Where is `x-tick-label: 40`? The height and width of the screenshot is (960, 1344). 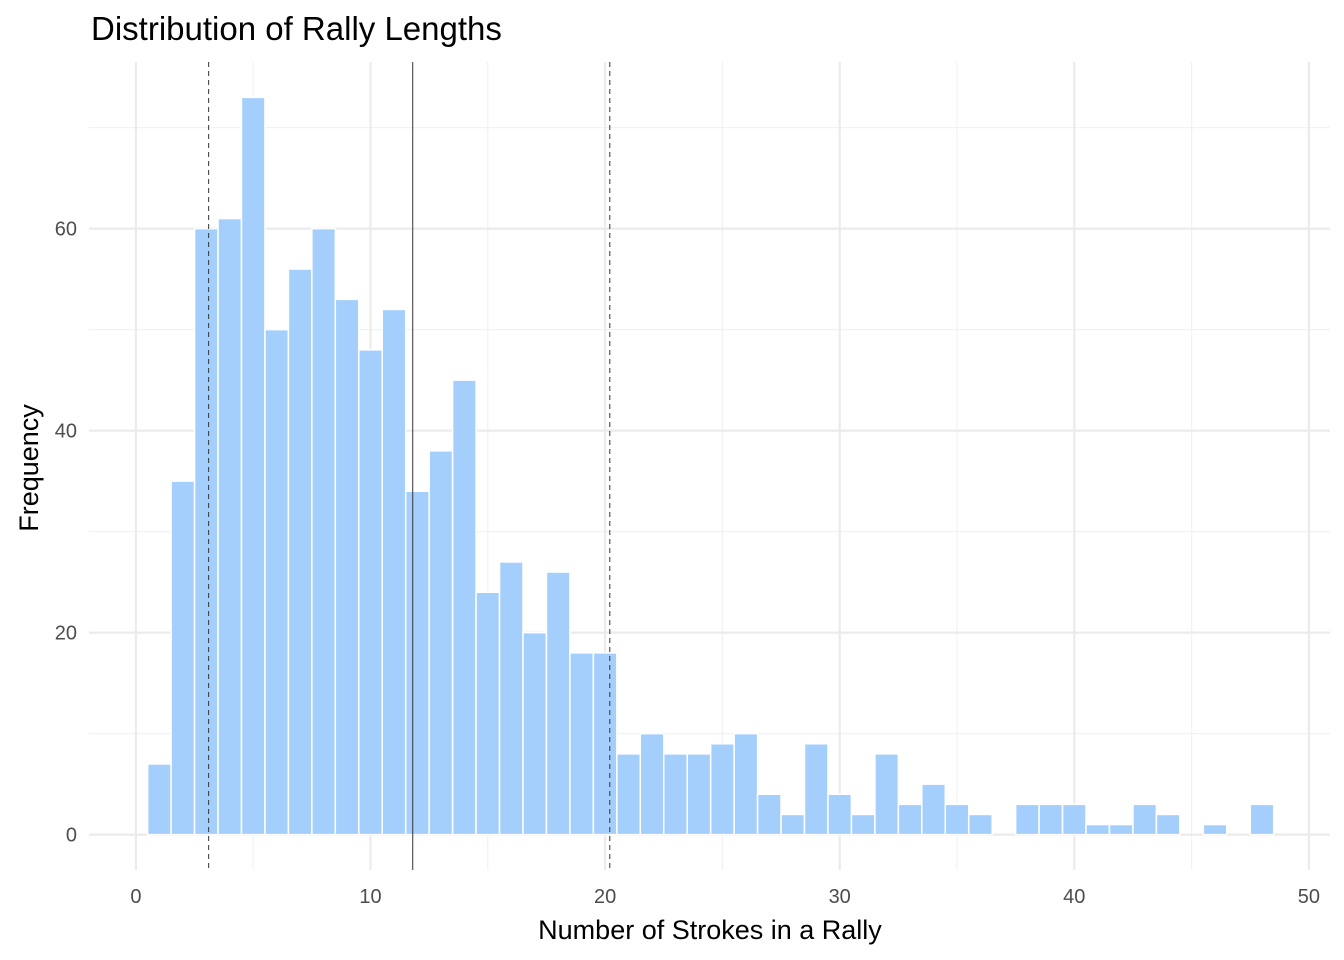 x-tick-label: 40 is located at coordinates (1074, 897).